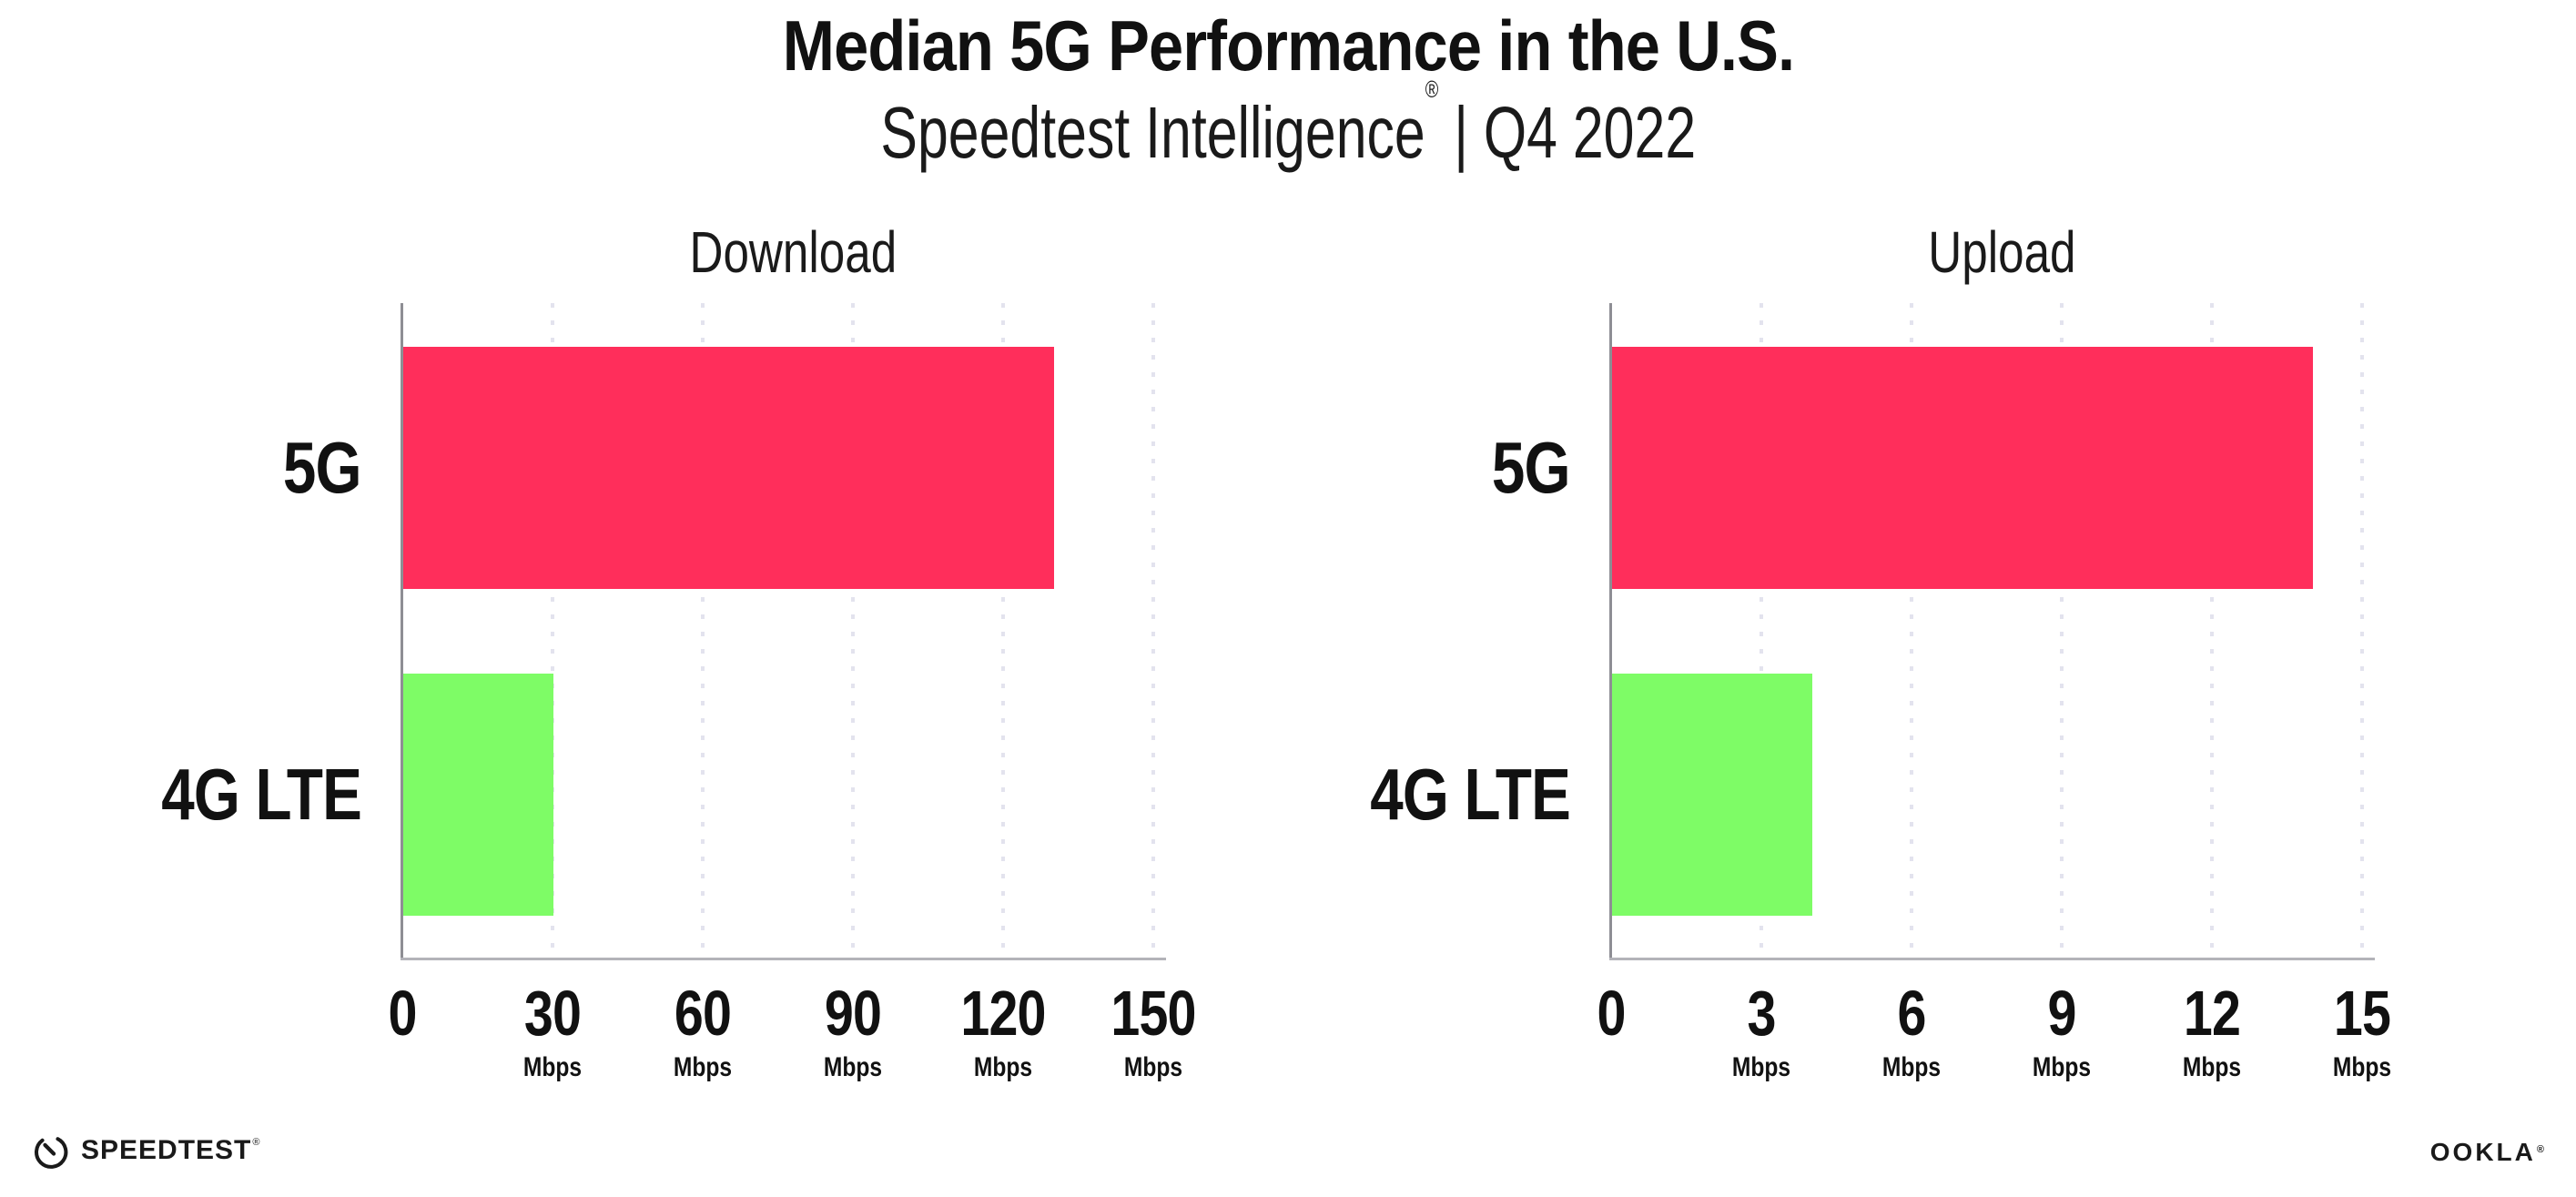 This screenshot has width=2576, height=1197. I want to click on gridline-3-mbps-upload, so click(1761, 630).